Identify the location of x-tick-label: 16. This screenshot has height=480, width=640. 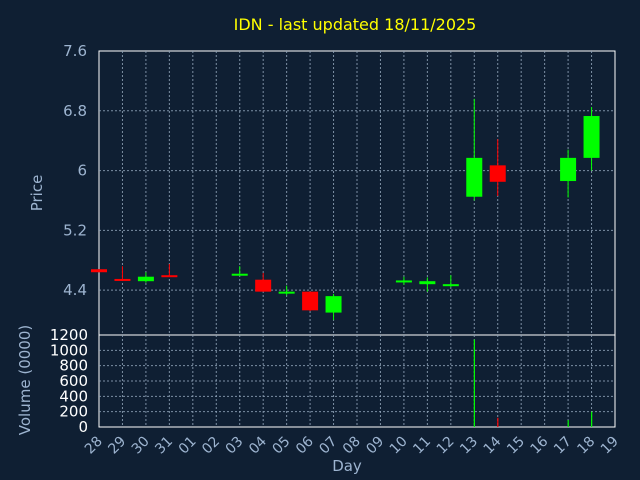
(540, 445).